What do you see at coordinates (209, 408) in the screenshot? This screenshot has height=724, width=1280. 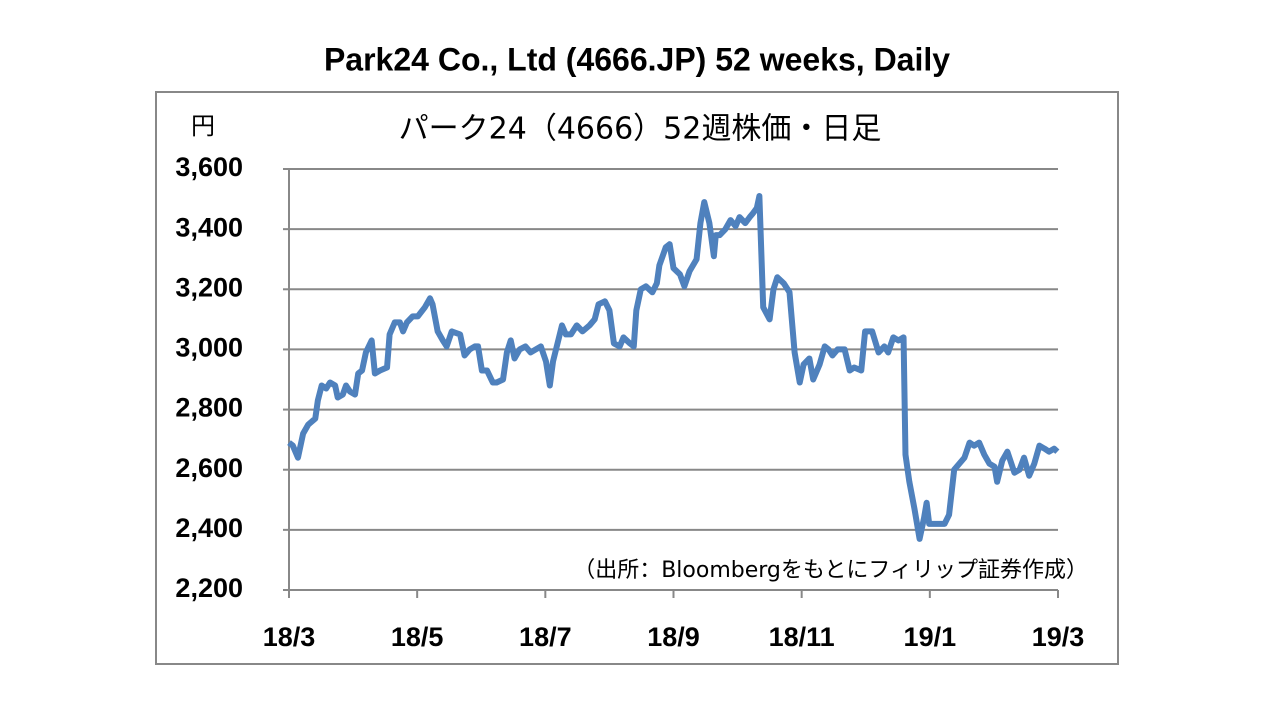 I see `y-tick-label: 2,800` at bounding box center [209, 408].